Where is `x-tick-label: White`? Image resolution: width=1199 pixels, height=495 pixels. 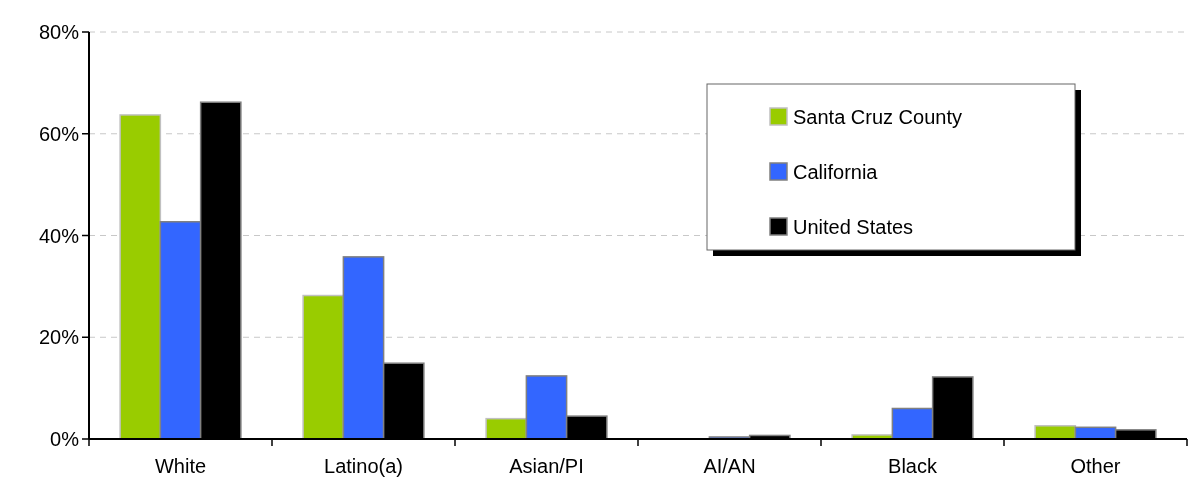 x-tick-label: White is located at coordinates (180, 466).